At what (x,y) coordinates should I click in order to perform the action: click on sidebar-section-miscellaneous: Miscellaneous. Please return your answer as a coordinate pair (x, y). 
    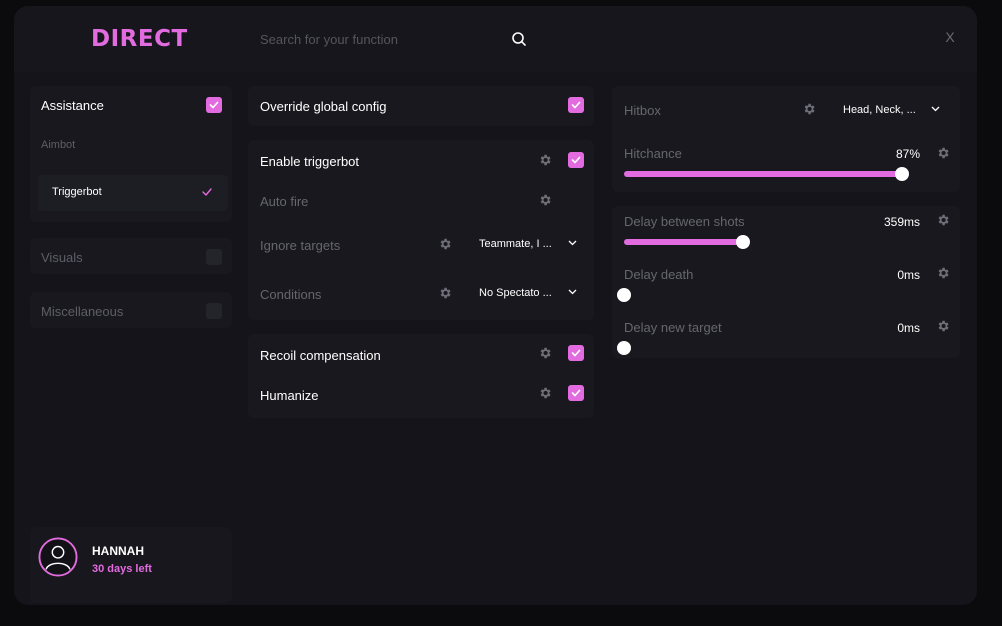
    Looking at the image, I should click on (131, 310).